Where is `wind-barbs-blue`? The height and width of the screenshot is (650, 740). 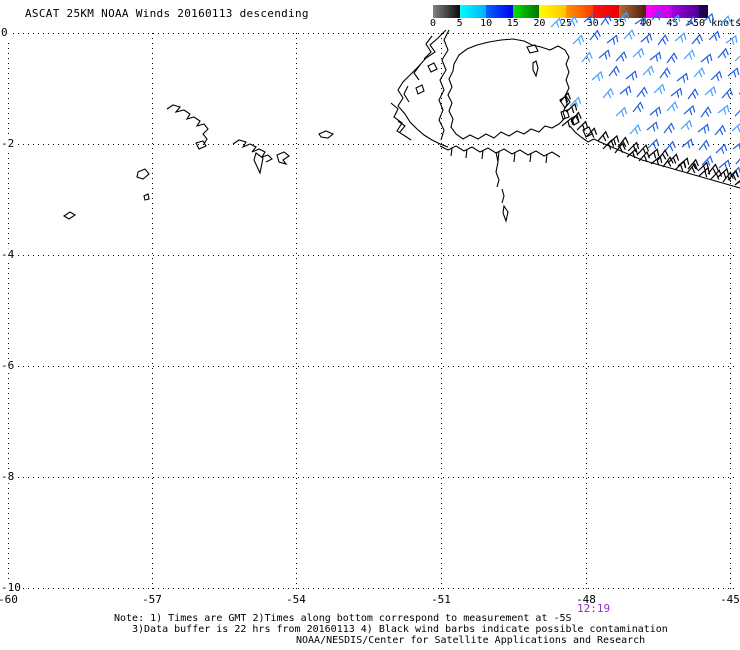 wind-barbs-blue is located at coordinates (661, 93).